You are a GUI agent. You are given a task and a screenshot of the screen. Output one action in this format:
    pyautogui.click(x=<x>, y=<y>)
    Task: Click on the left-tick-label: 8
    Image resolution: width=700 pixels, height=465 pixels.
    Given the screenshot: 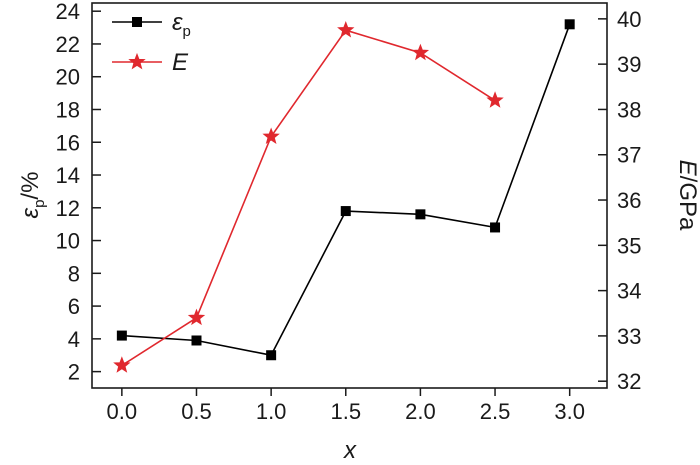 What is the action you would take?
    pyautogui.click(x=74, y=273)
    